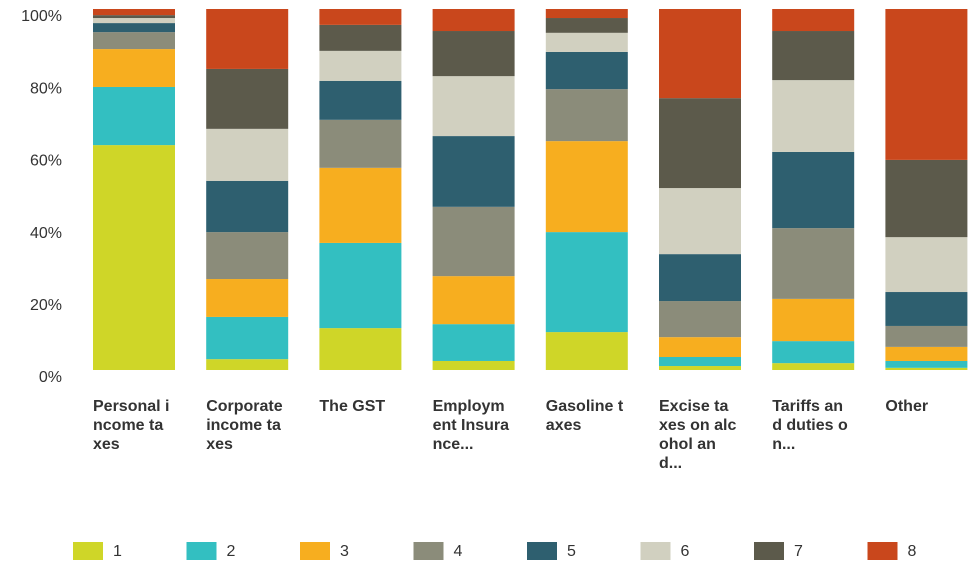 This screenshot has width=971, height=567. What do you see at coordinates (685, 551) in the screenshot?
I see `legend-label: 6` at bounding box center [685, 551].